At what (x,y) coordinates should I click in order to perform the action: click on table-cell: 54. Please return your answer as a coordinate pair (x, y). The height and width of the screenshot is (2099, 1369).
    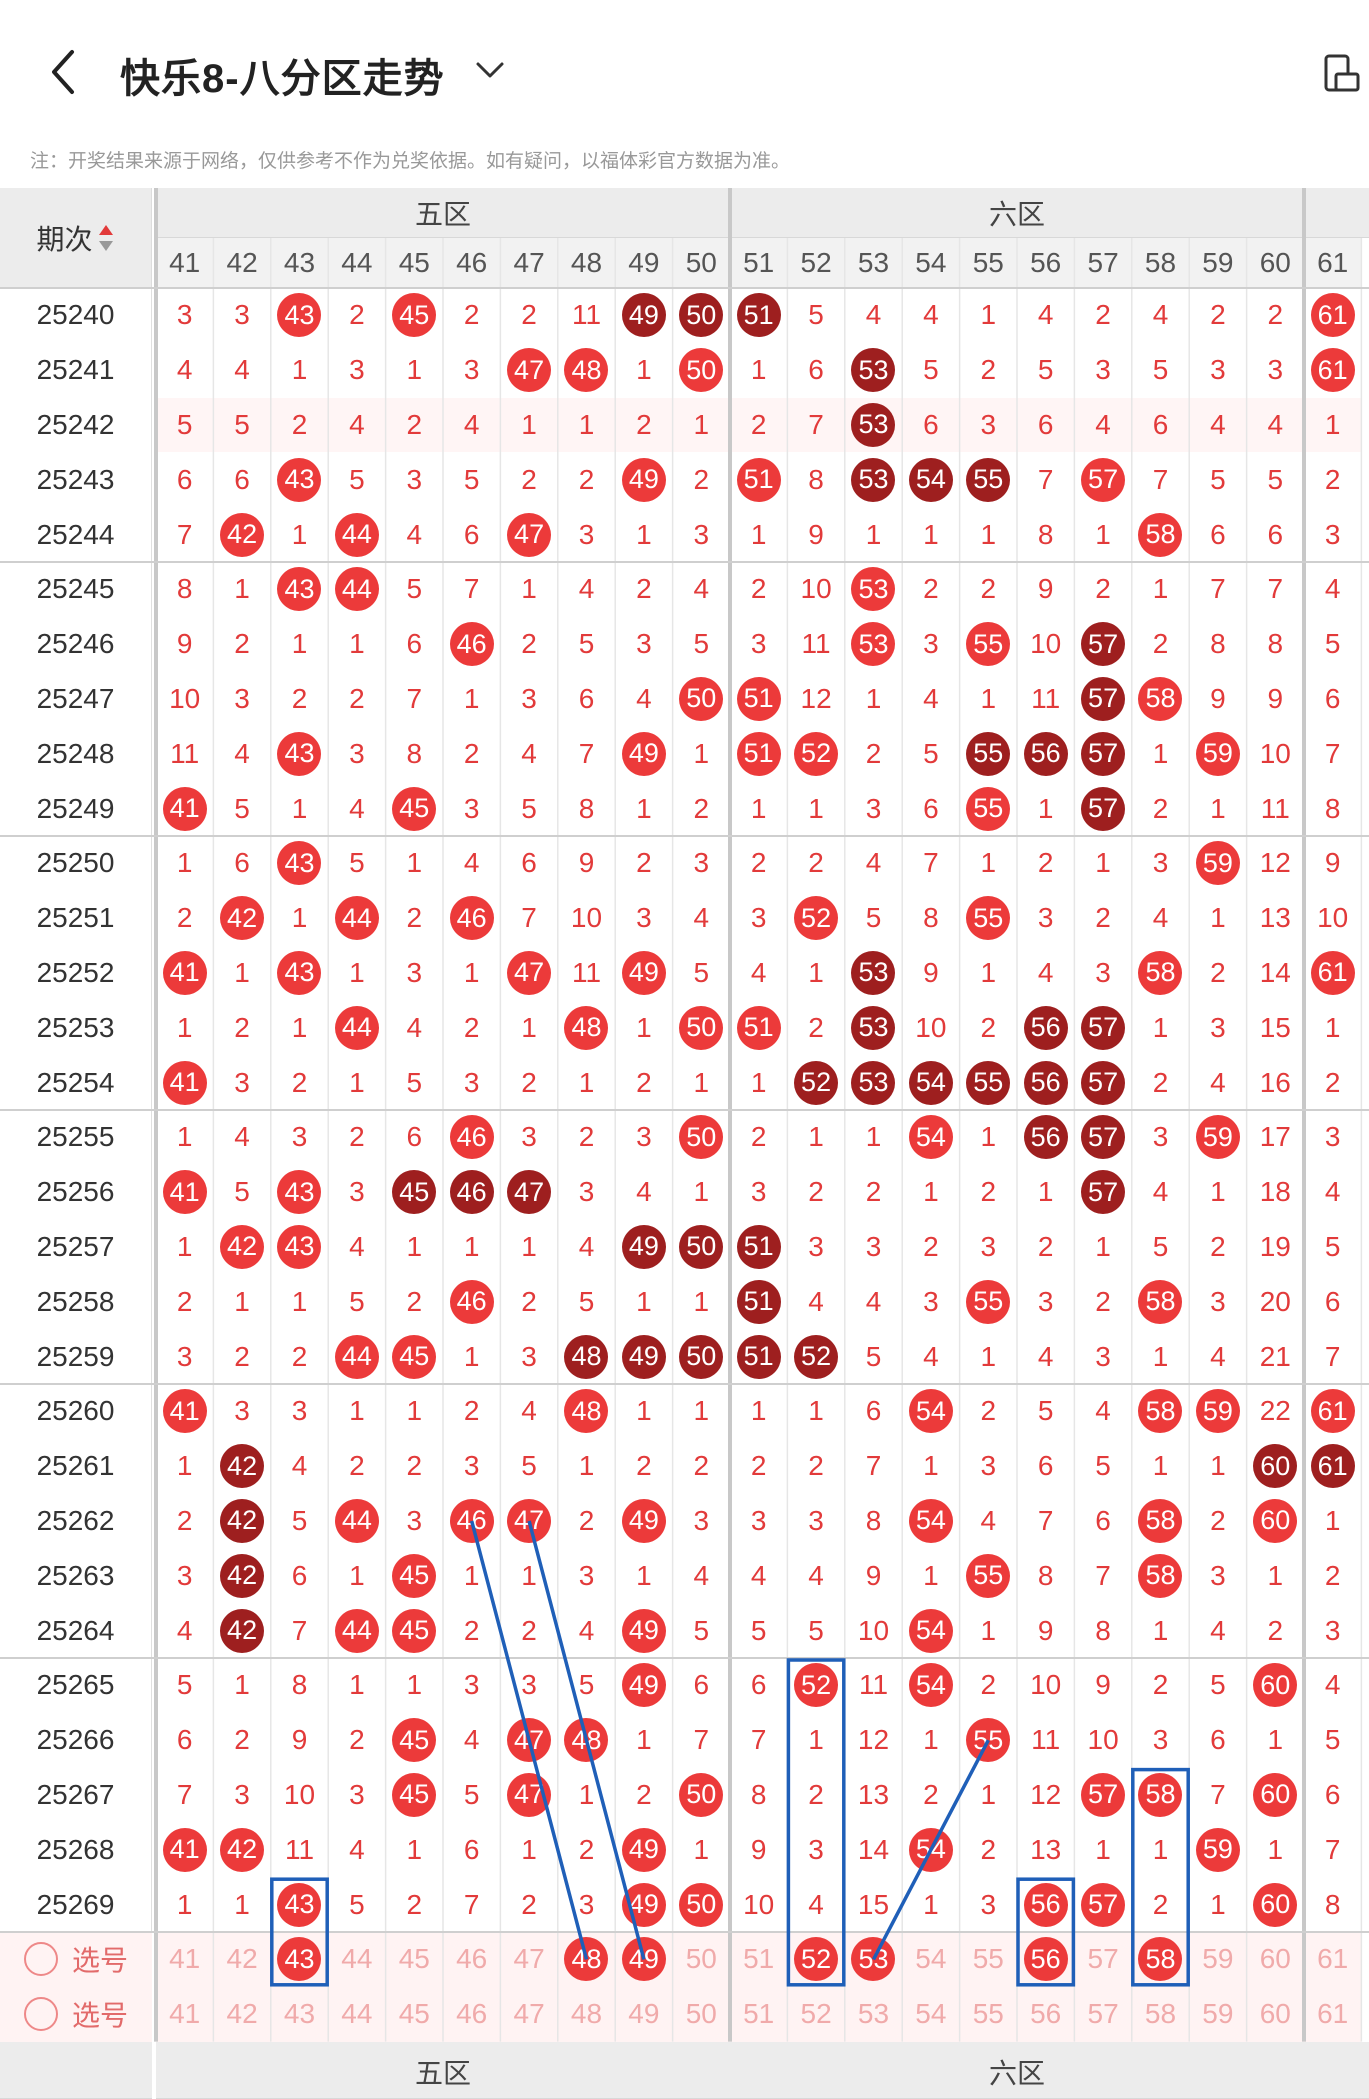
    Looking at the image, I should click on (930, 1521).